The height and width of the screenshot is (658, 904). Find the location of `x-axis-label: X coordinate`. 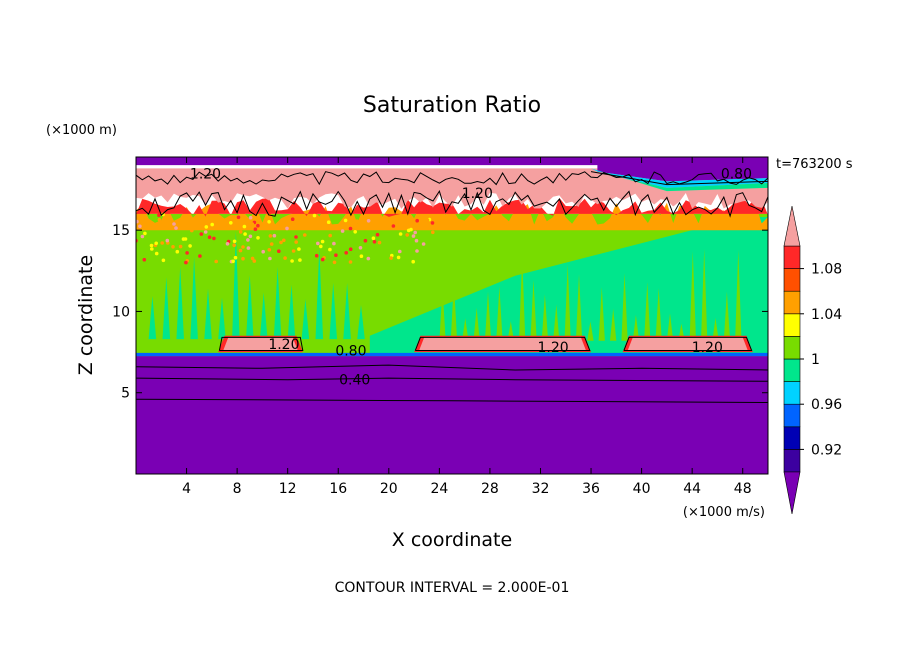

x-axis-label: X coordinate is located at coordinates (452, 540).